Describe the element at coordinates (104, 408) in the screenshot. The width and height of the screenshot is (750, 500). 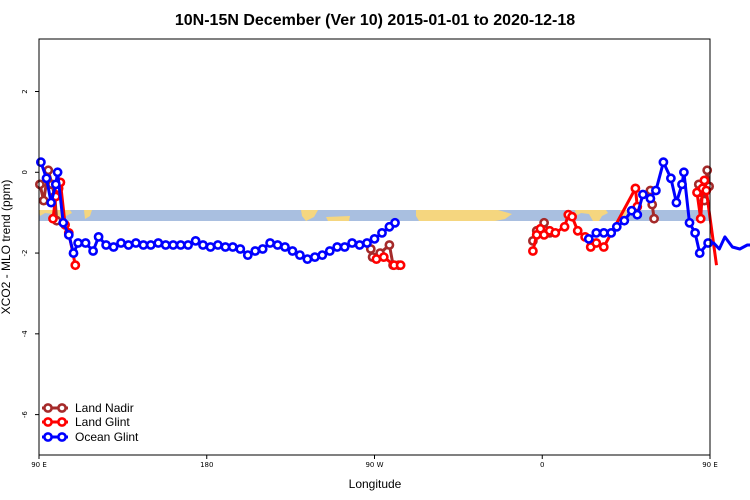
I see `legend-label: Land Nadir` at that location.